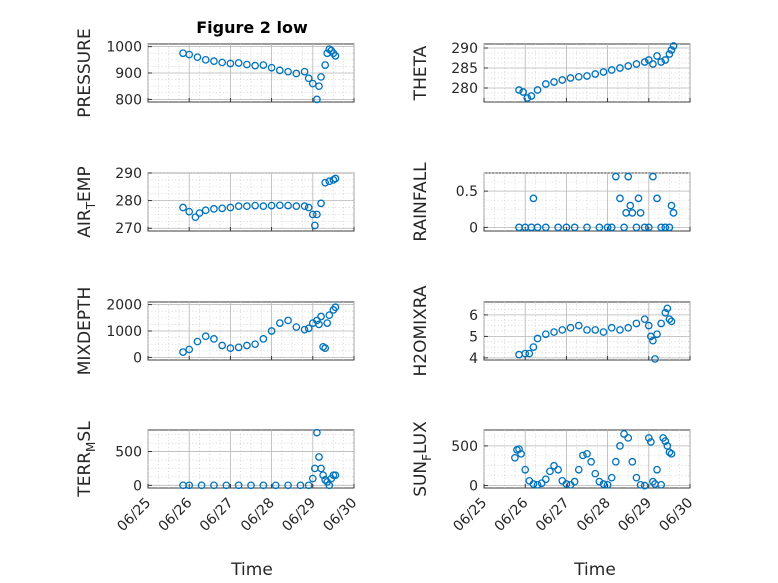 The width and height of the screenshot is (778, 583). I want to click on y-tick-label: 2000, so click(124, 306).